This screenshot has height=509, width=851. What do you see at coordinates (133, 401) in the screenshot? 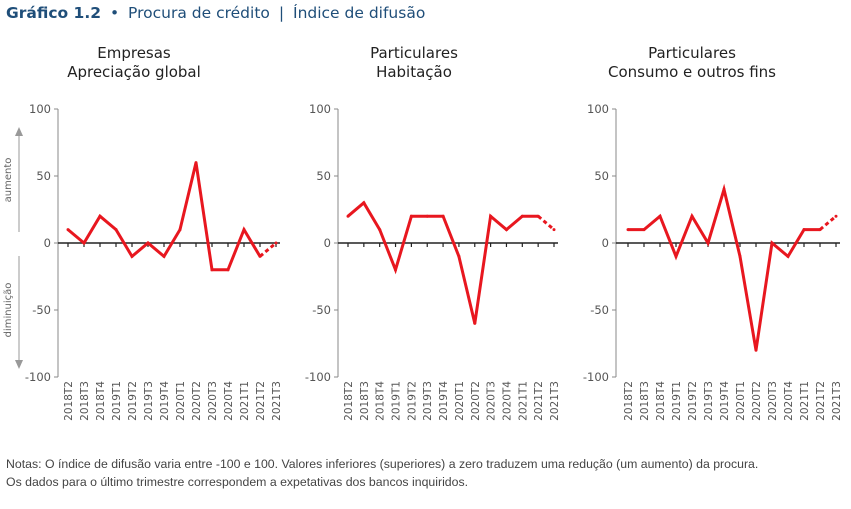
I see `x-tick-label: 2019T2` at bounding box center [133, 401].